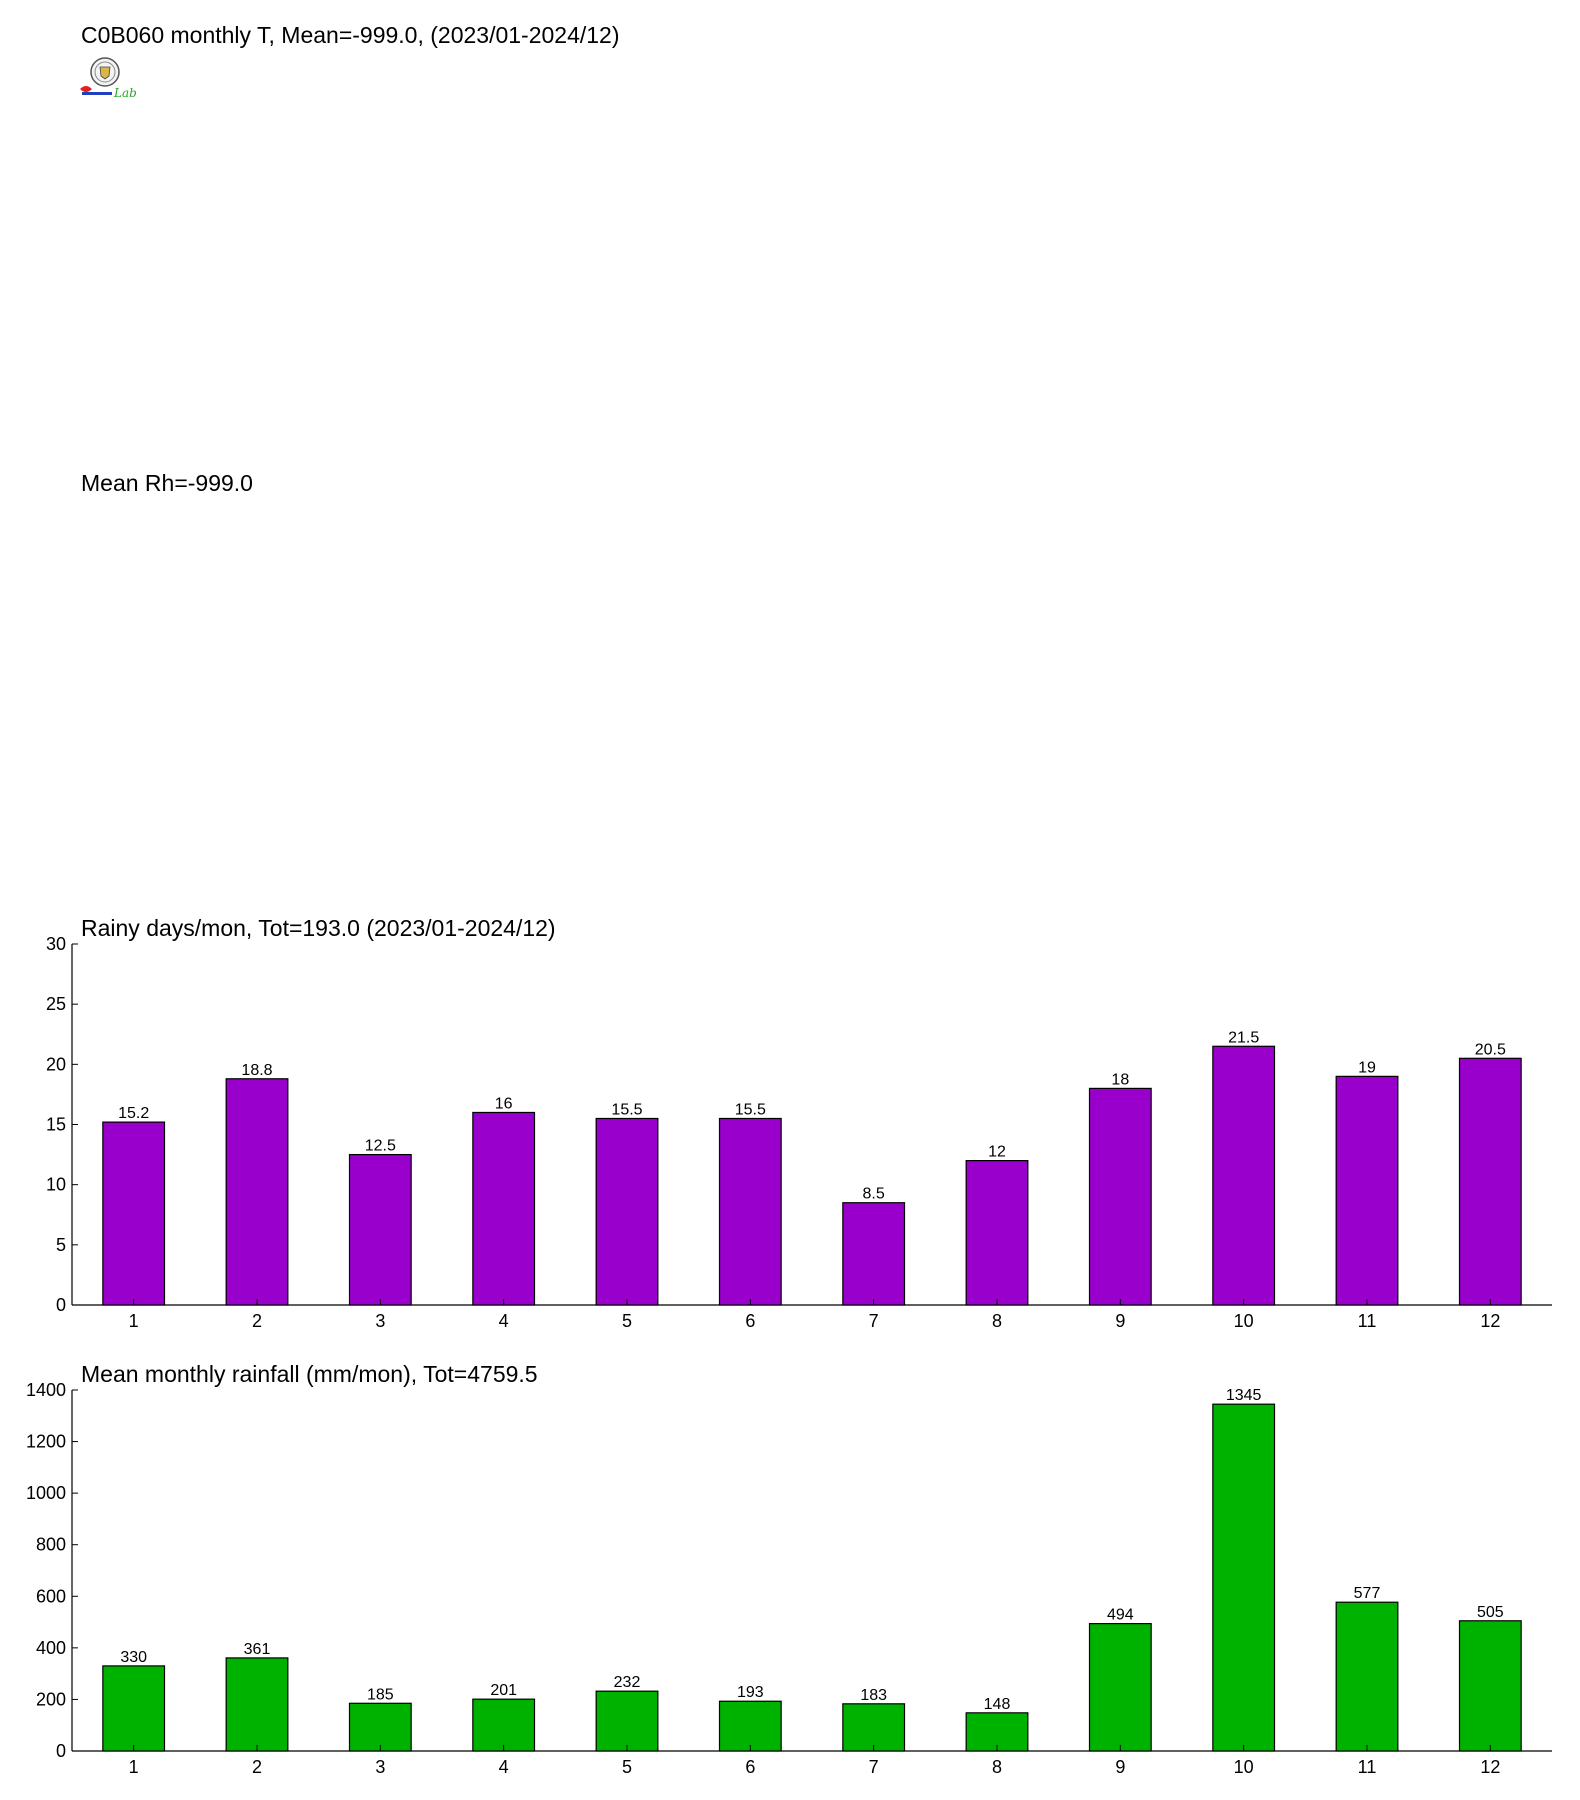 The image size is (1580, 1800). What do you see at coordinates (1367, 1593) in the screenshot?
I see `bar-value-label: 577` at bounding box center [1367, 1593].